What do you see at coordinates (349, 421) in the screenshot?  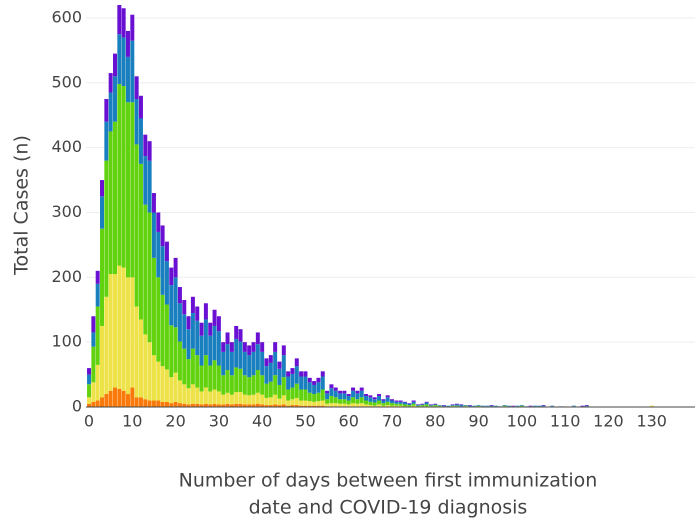 I see `x-tick-label: 60` at bounding box center [349, 421].